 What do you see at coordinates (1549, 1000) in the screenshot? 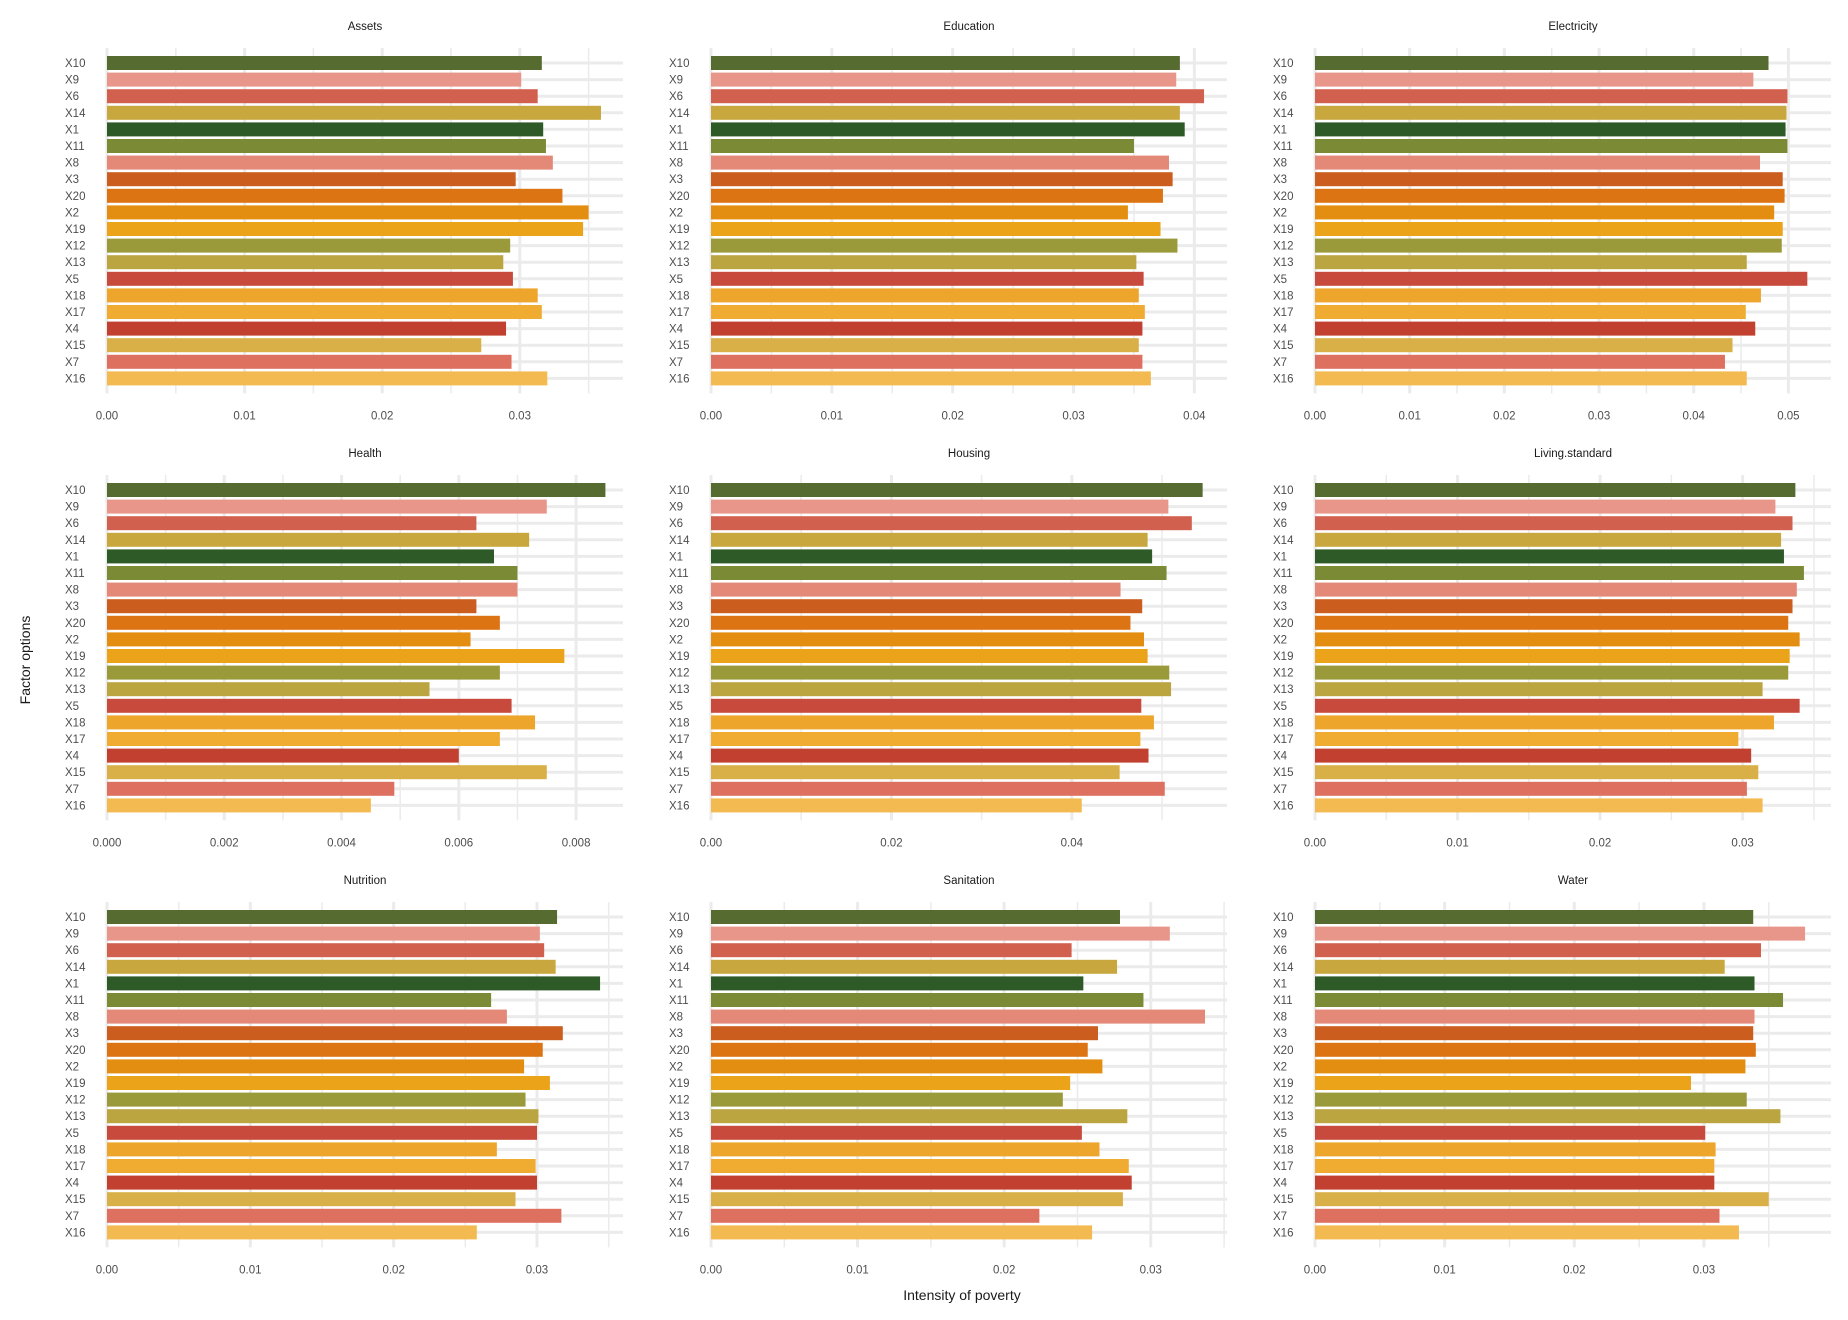
I see `bar-water-x11` at bounding box center [1549, 1000].